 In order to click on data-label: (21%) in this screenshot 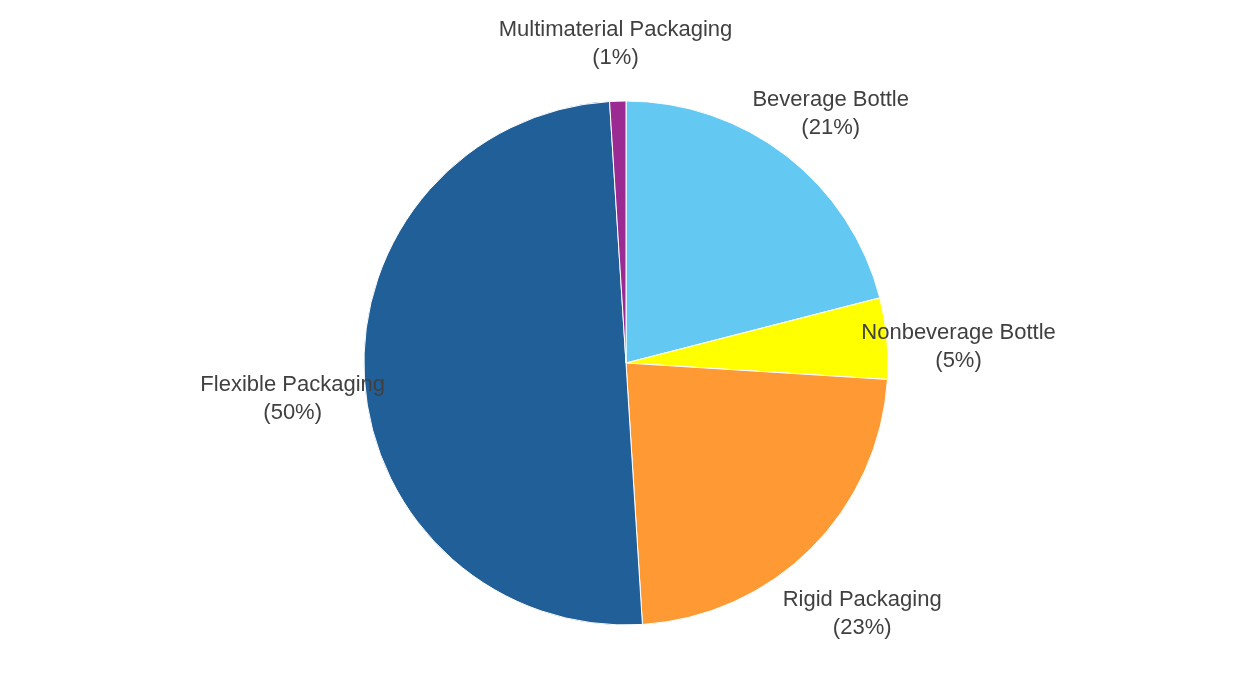, I will do `click(831, 127)`.